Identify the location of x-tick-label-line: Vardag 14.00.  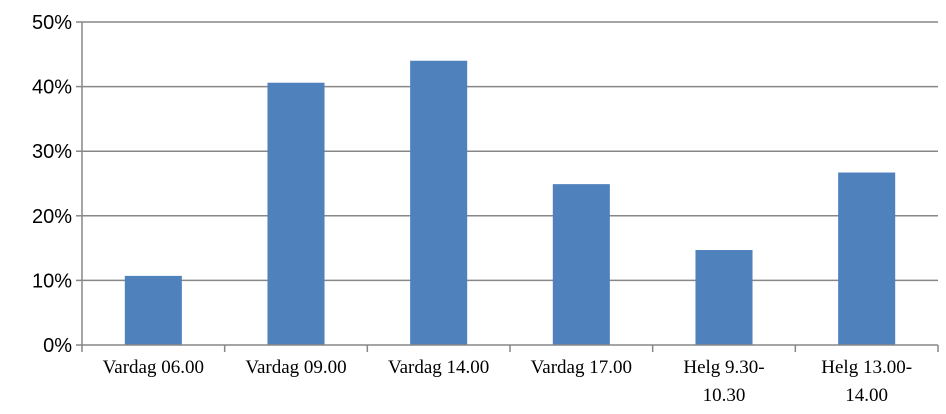
(438, 367).